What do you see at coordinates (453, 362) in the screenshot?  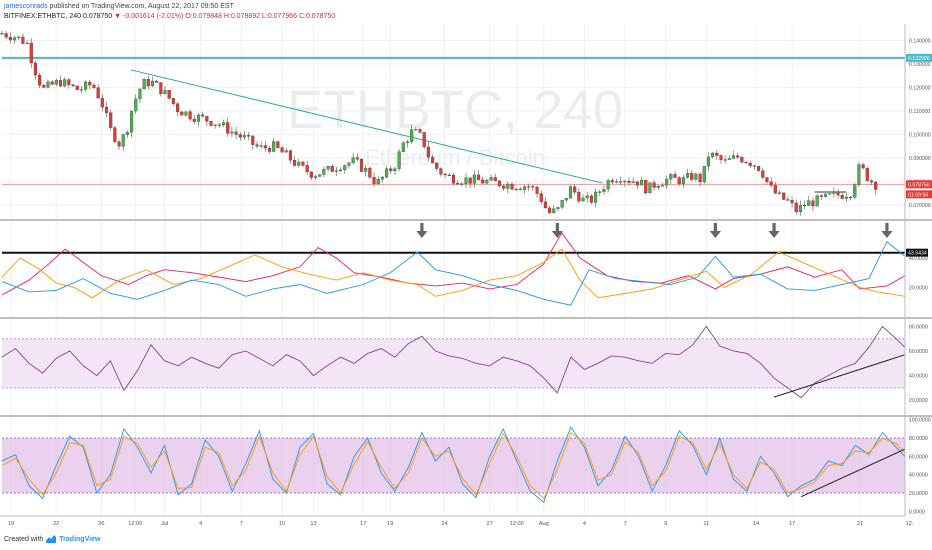 I see `rsi-pane` at bounding box center [453, 362].